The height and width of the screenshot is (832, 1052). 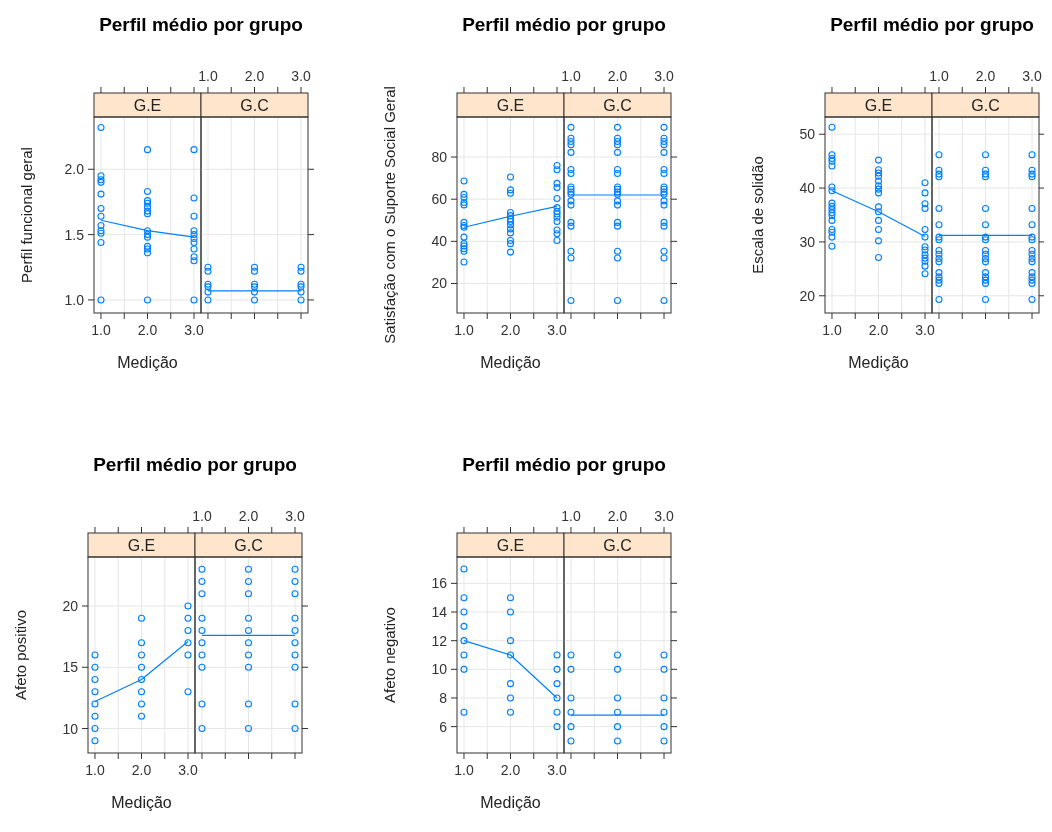 I want to click on chart-title: Perfil médio por grupo, so click(x=564, y=464).